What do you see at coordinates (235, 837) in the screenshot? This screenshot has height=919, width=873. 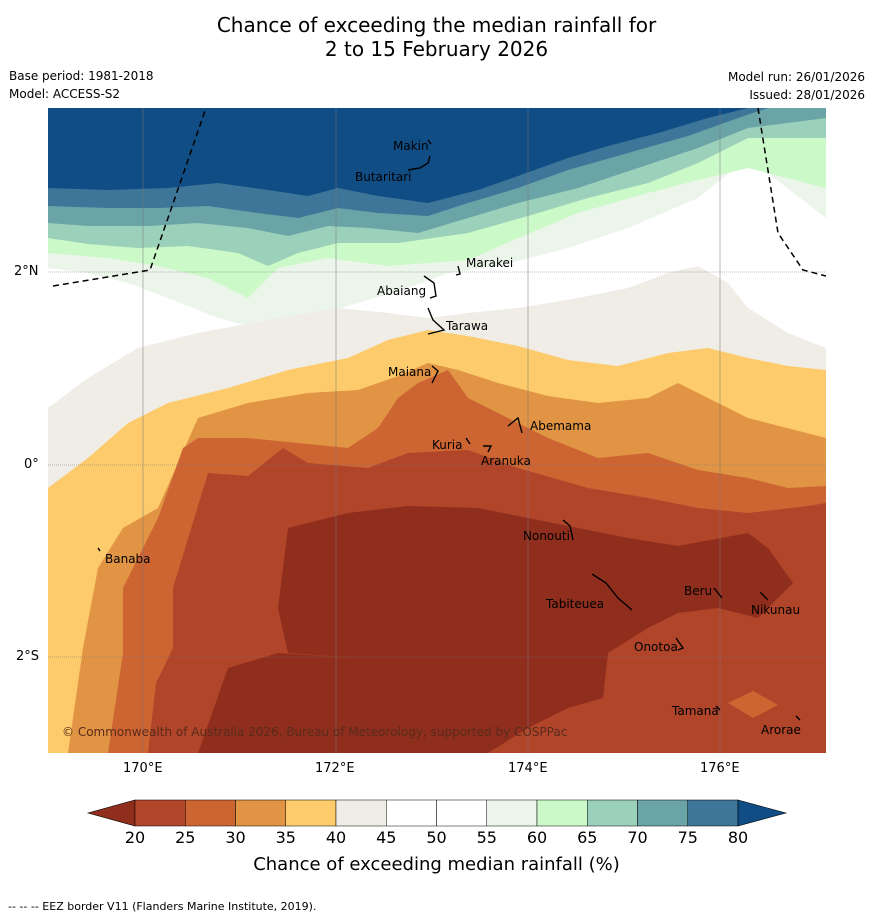 I see `colorbar-tick-label: 30` at bounding box center [235, 837].